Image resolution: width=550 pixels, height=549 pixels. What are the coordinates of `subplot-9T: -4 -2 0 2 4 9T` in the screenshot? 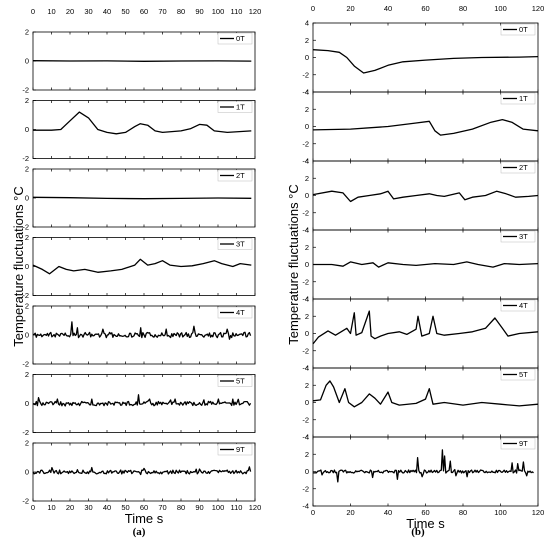 It's located at (420, 472).